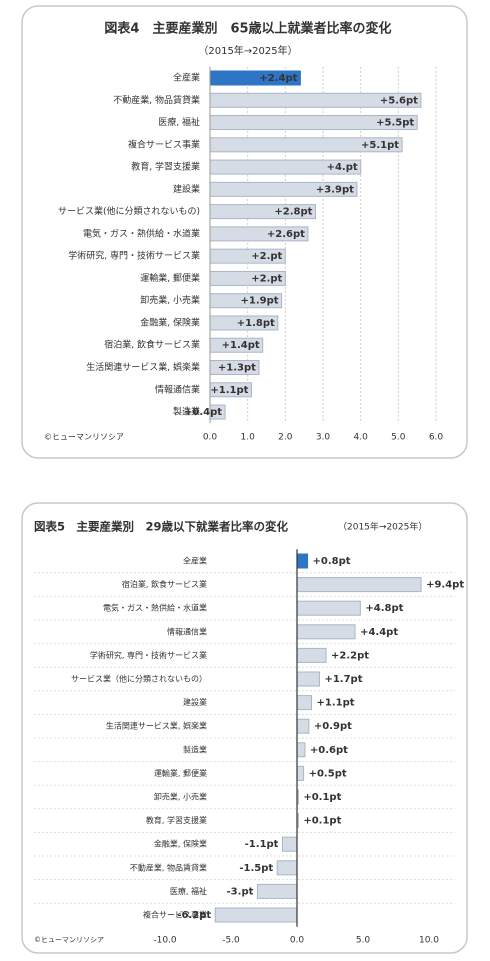  I want to click on value-label: +9.4pt, so click(445, 585).